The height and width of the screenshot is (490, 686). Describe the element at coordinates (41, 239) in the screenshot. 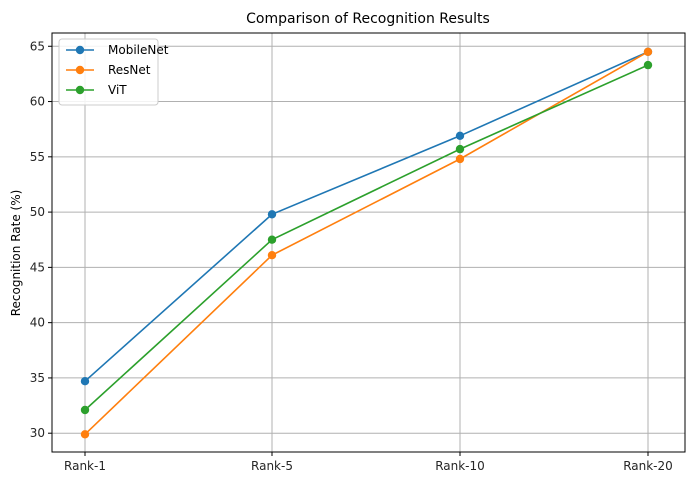

I see `y-axis-ticks: 30 35 40 45 50 55 60 65` at that location.